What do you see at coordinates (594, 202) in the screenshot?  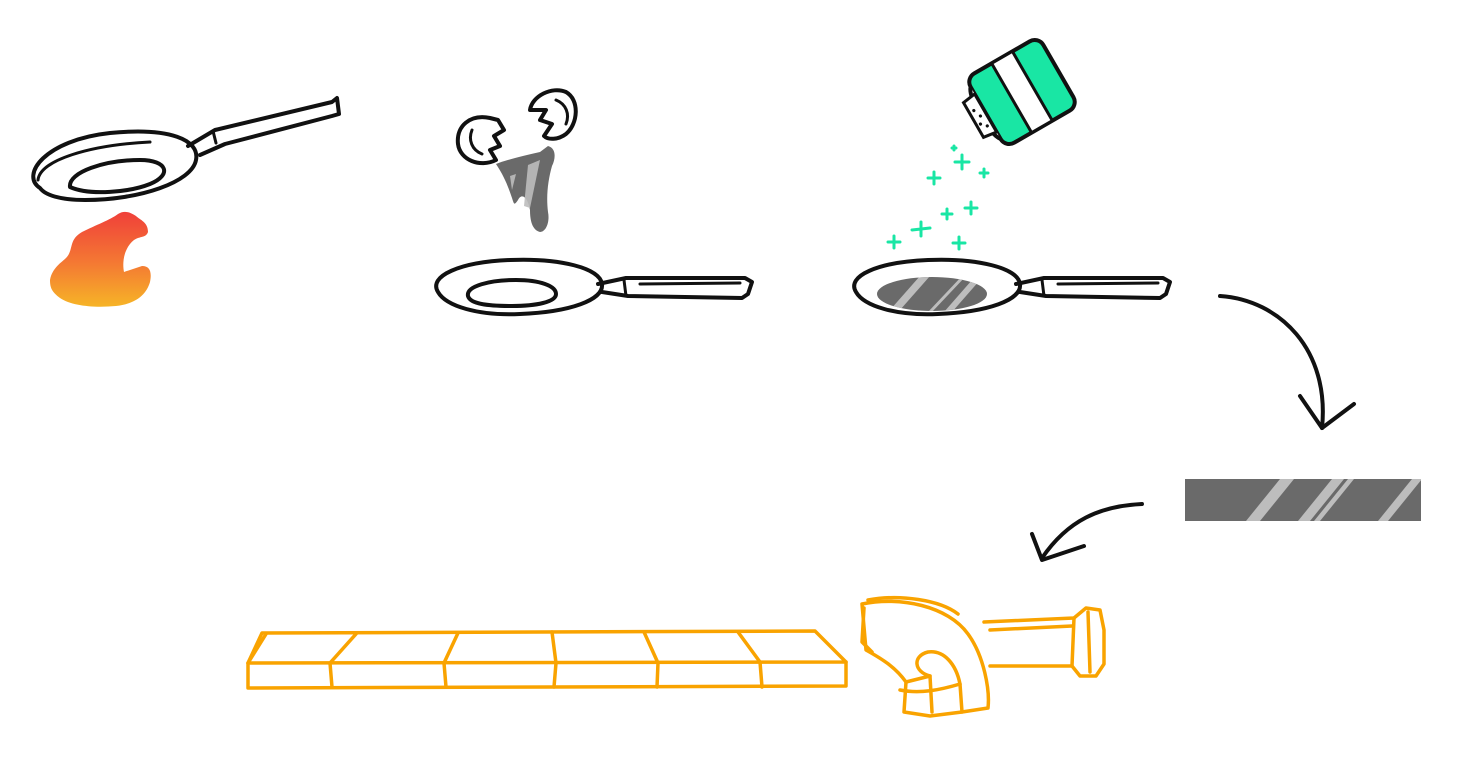 I see `step-crack-egg` at bounding box center [594, 202].